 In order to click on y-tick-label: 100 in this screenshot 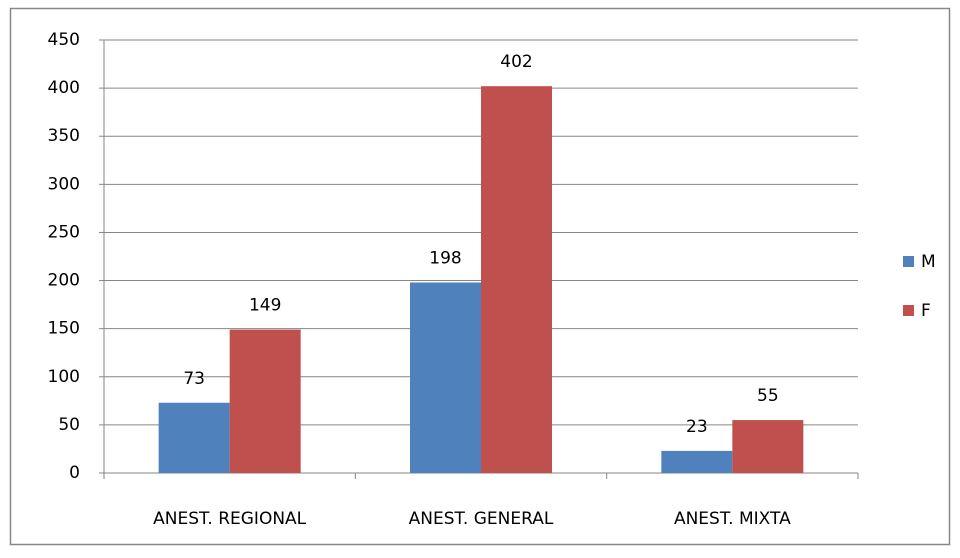, I will do `click(64, 377)`.